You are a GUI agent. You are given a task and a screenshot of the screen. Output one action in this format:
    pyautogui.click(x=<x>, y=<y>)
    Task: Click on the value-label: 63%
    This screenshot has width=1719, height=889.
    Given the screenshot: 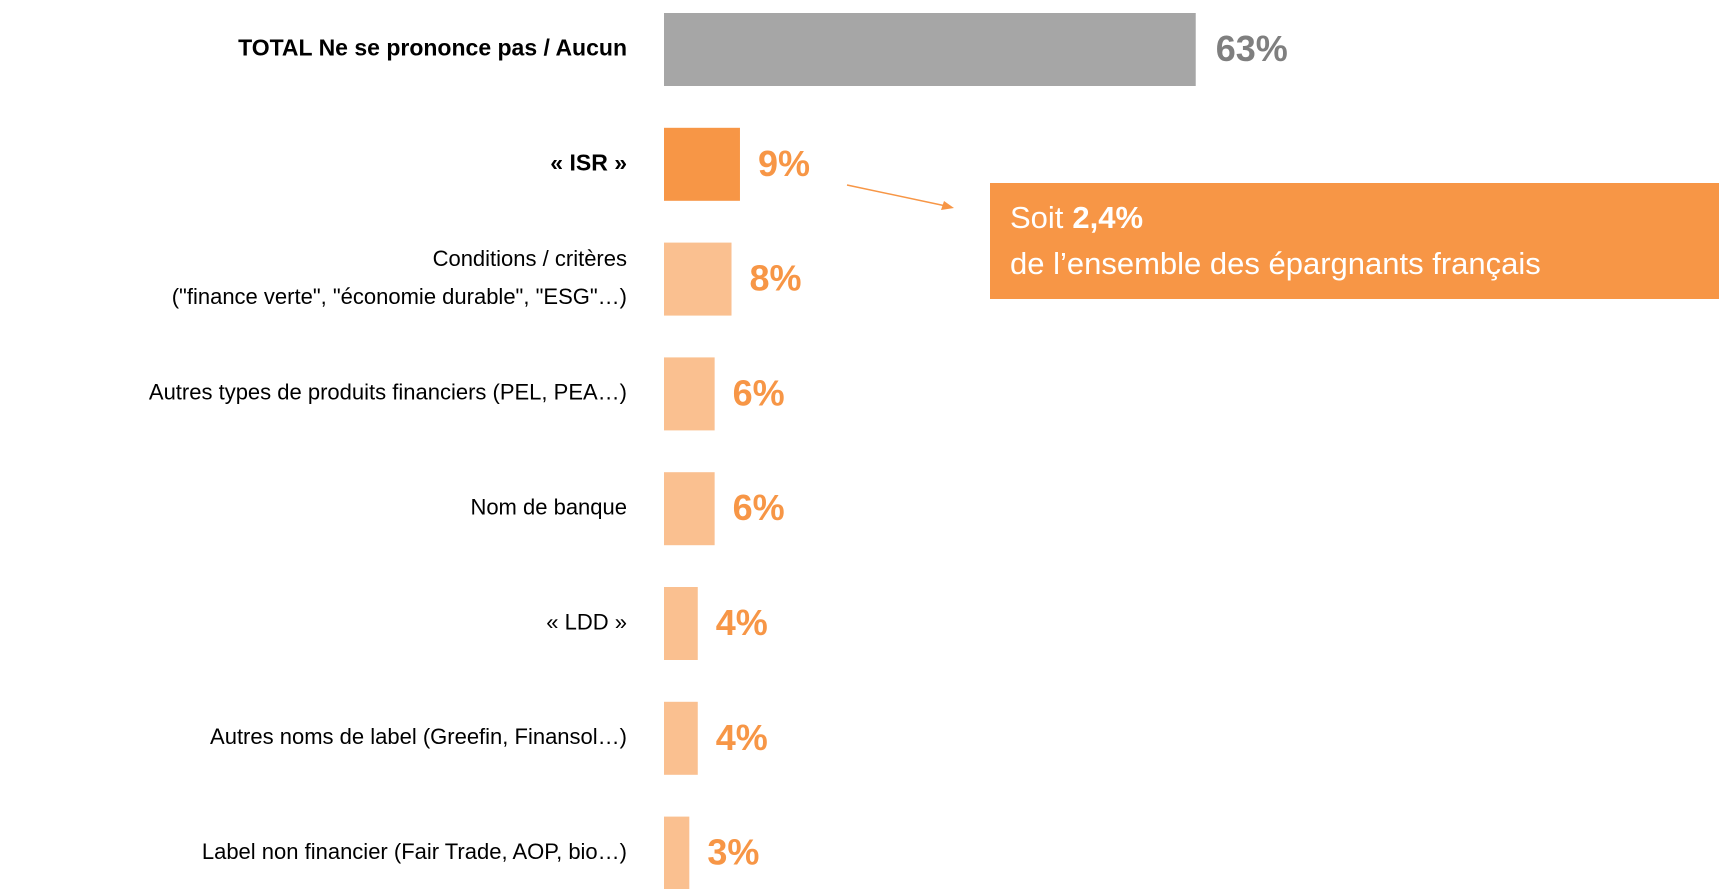 What is the action you would take?
    pyautogui.click(x=1252, y=48)
    